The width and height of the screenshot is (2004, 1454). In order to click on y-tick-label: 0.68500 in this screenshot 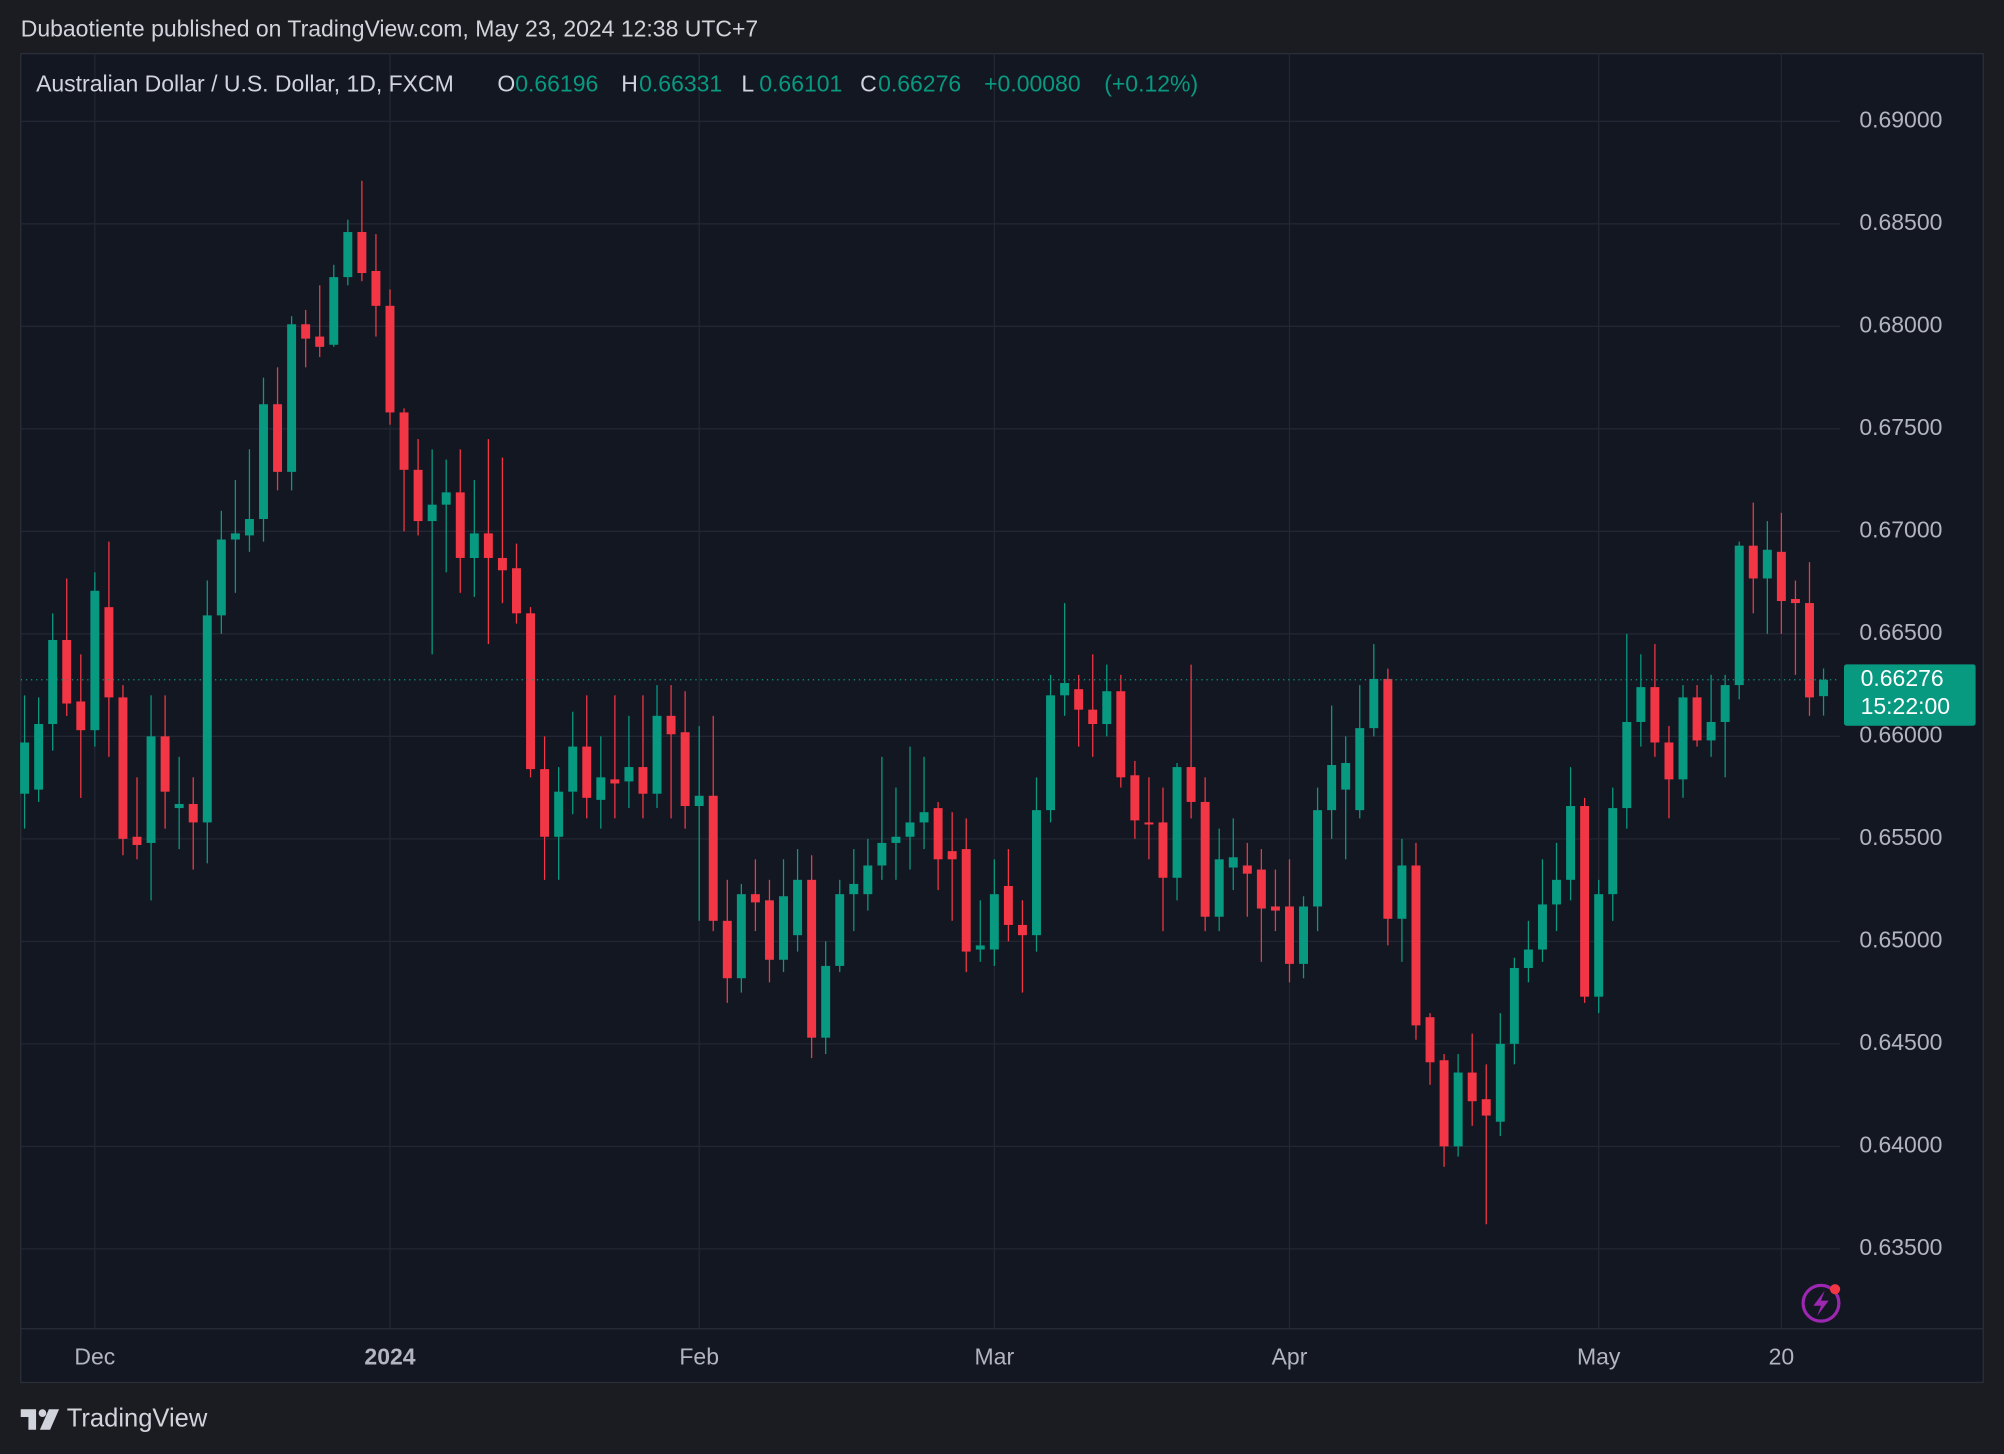, I will do `click(1900, 222)`.